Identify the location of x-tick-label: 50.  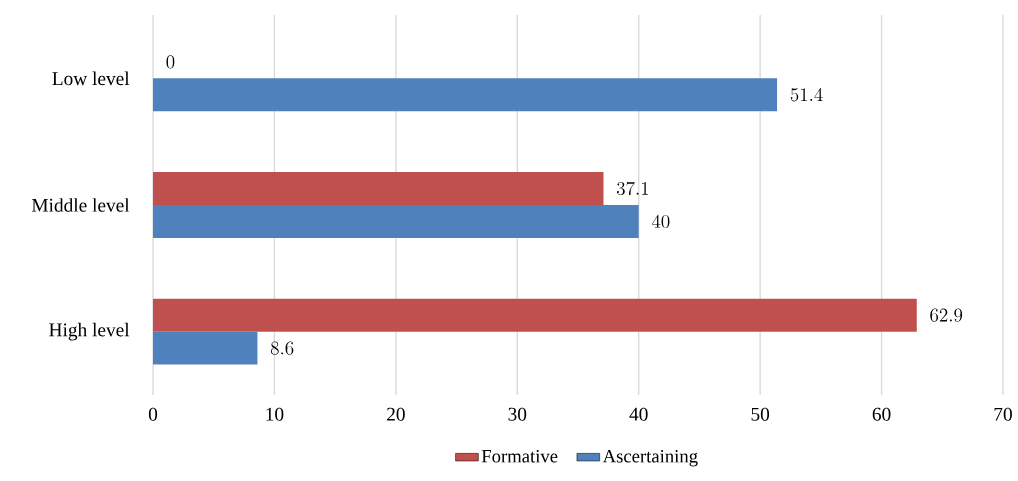
(760, 414).